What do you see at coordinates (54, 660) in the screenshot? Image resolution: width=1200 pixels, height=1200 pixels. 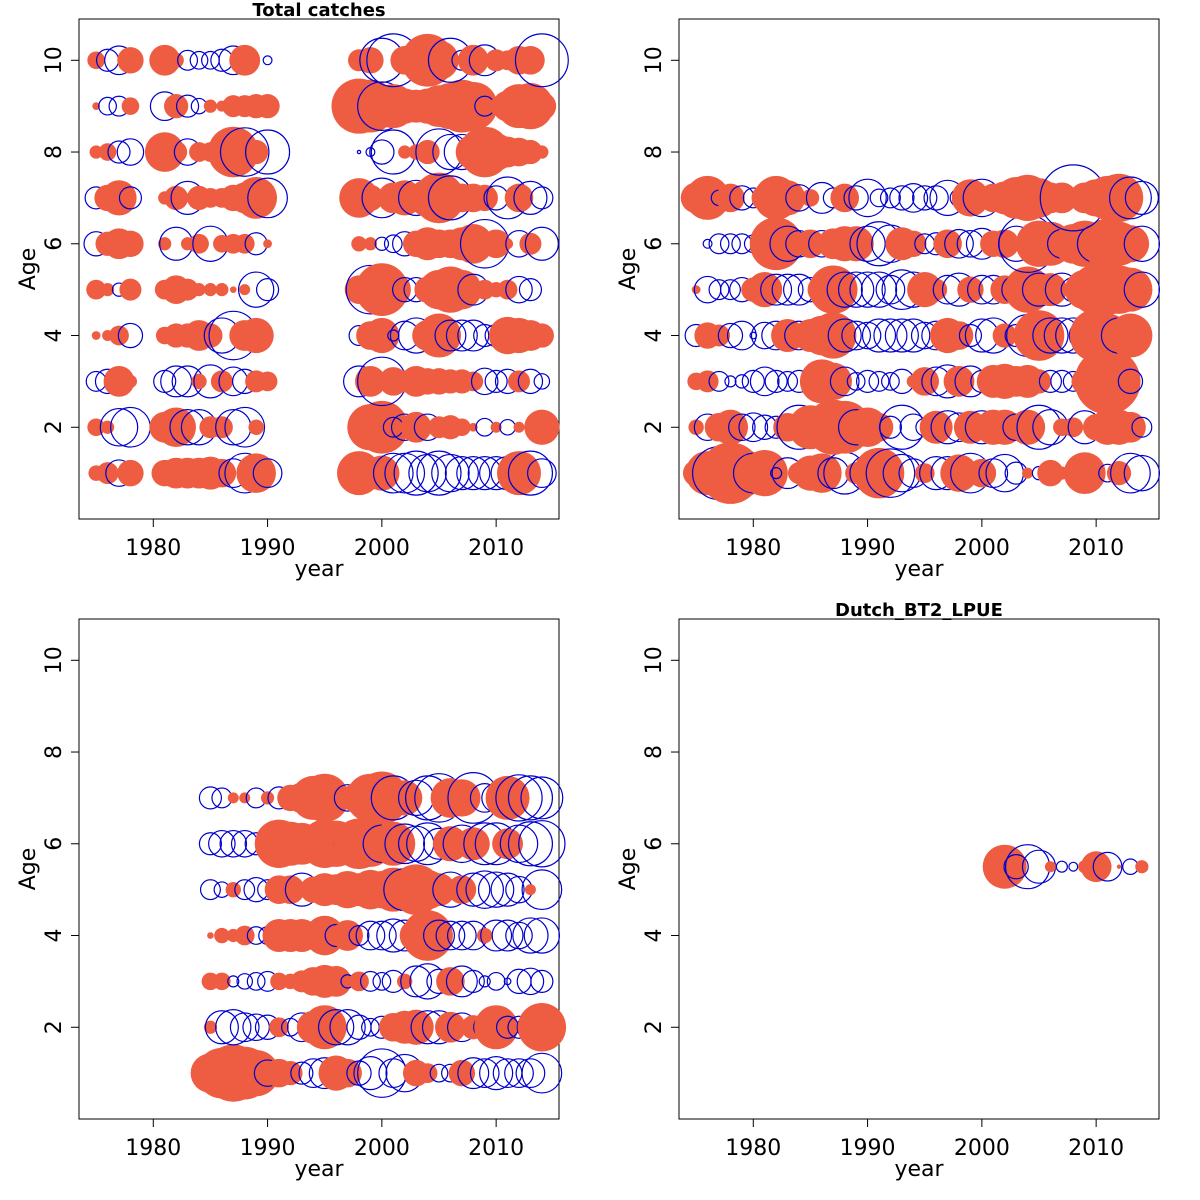 I see `y-tick-label: 10` at bounding box center [54, 660].